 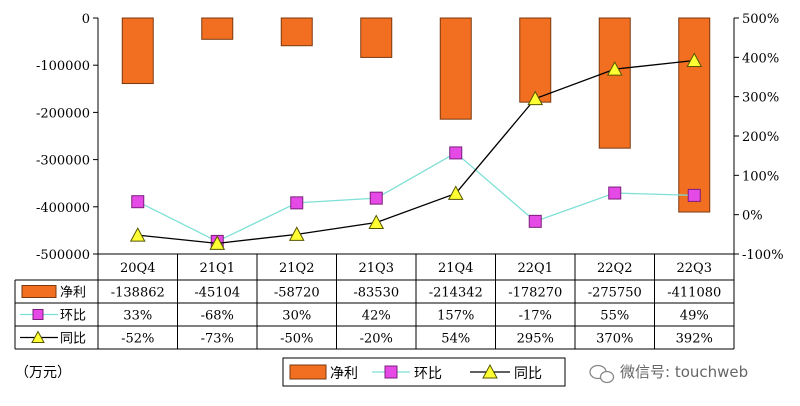 I want to click on left-axis: 0 -100000 -200000 -300000 -400000 -500000, so click(x=67, y=137).